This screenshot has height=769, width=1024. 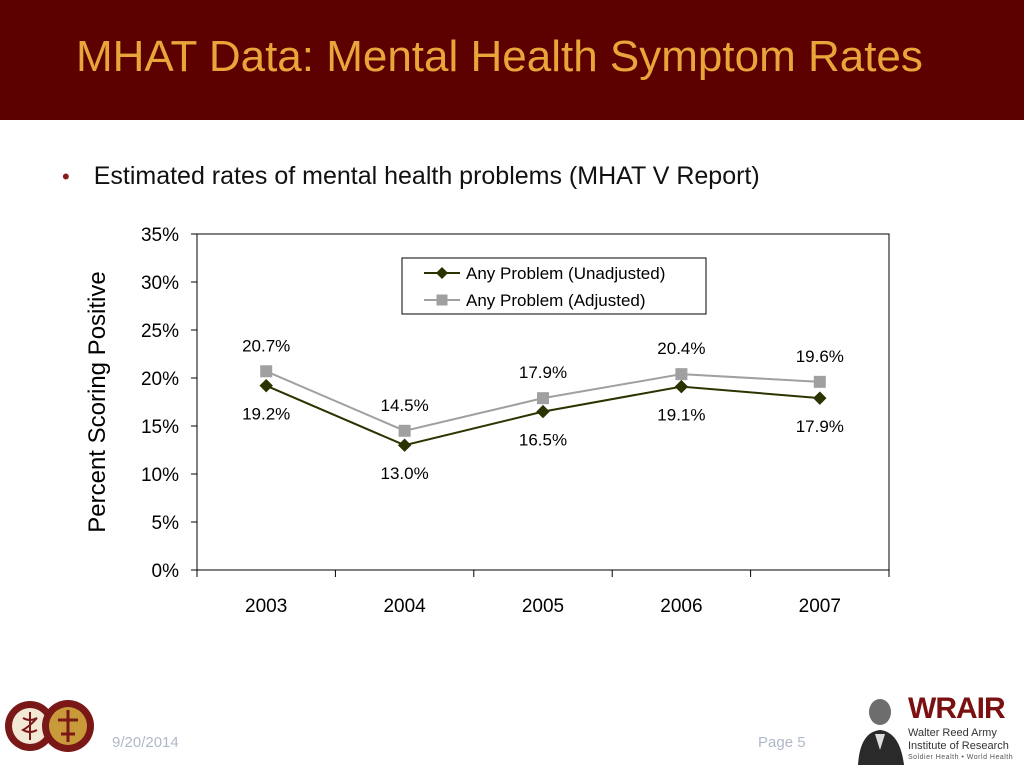 What do you see at coordinates (952, 733) in the screenshot?
I see `wrair-subtitle-line1: Walter Reed Army` at bounding box center [952, 733].